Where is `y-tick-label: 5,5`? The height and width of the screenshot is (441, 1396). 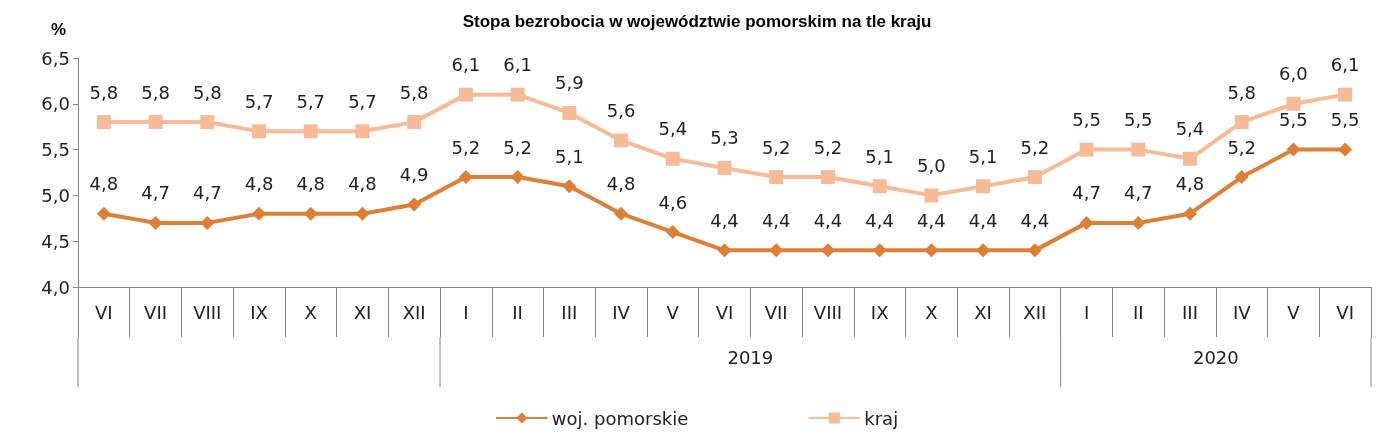
y-tick-label: 5,5 is located at coordinates (55, 150).